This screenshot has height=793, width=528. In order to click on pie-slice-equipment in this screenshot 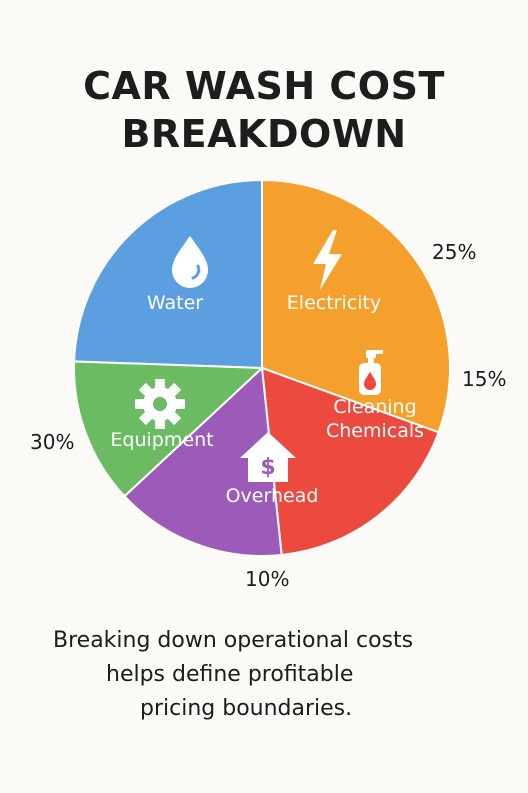, I will do `click(169, 429)`.